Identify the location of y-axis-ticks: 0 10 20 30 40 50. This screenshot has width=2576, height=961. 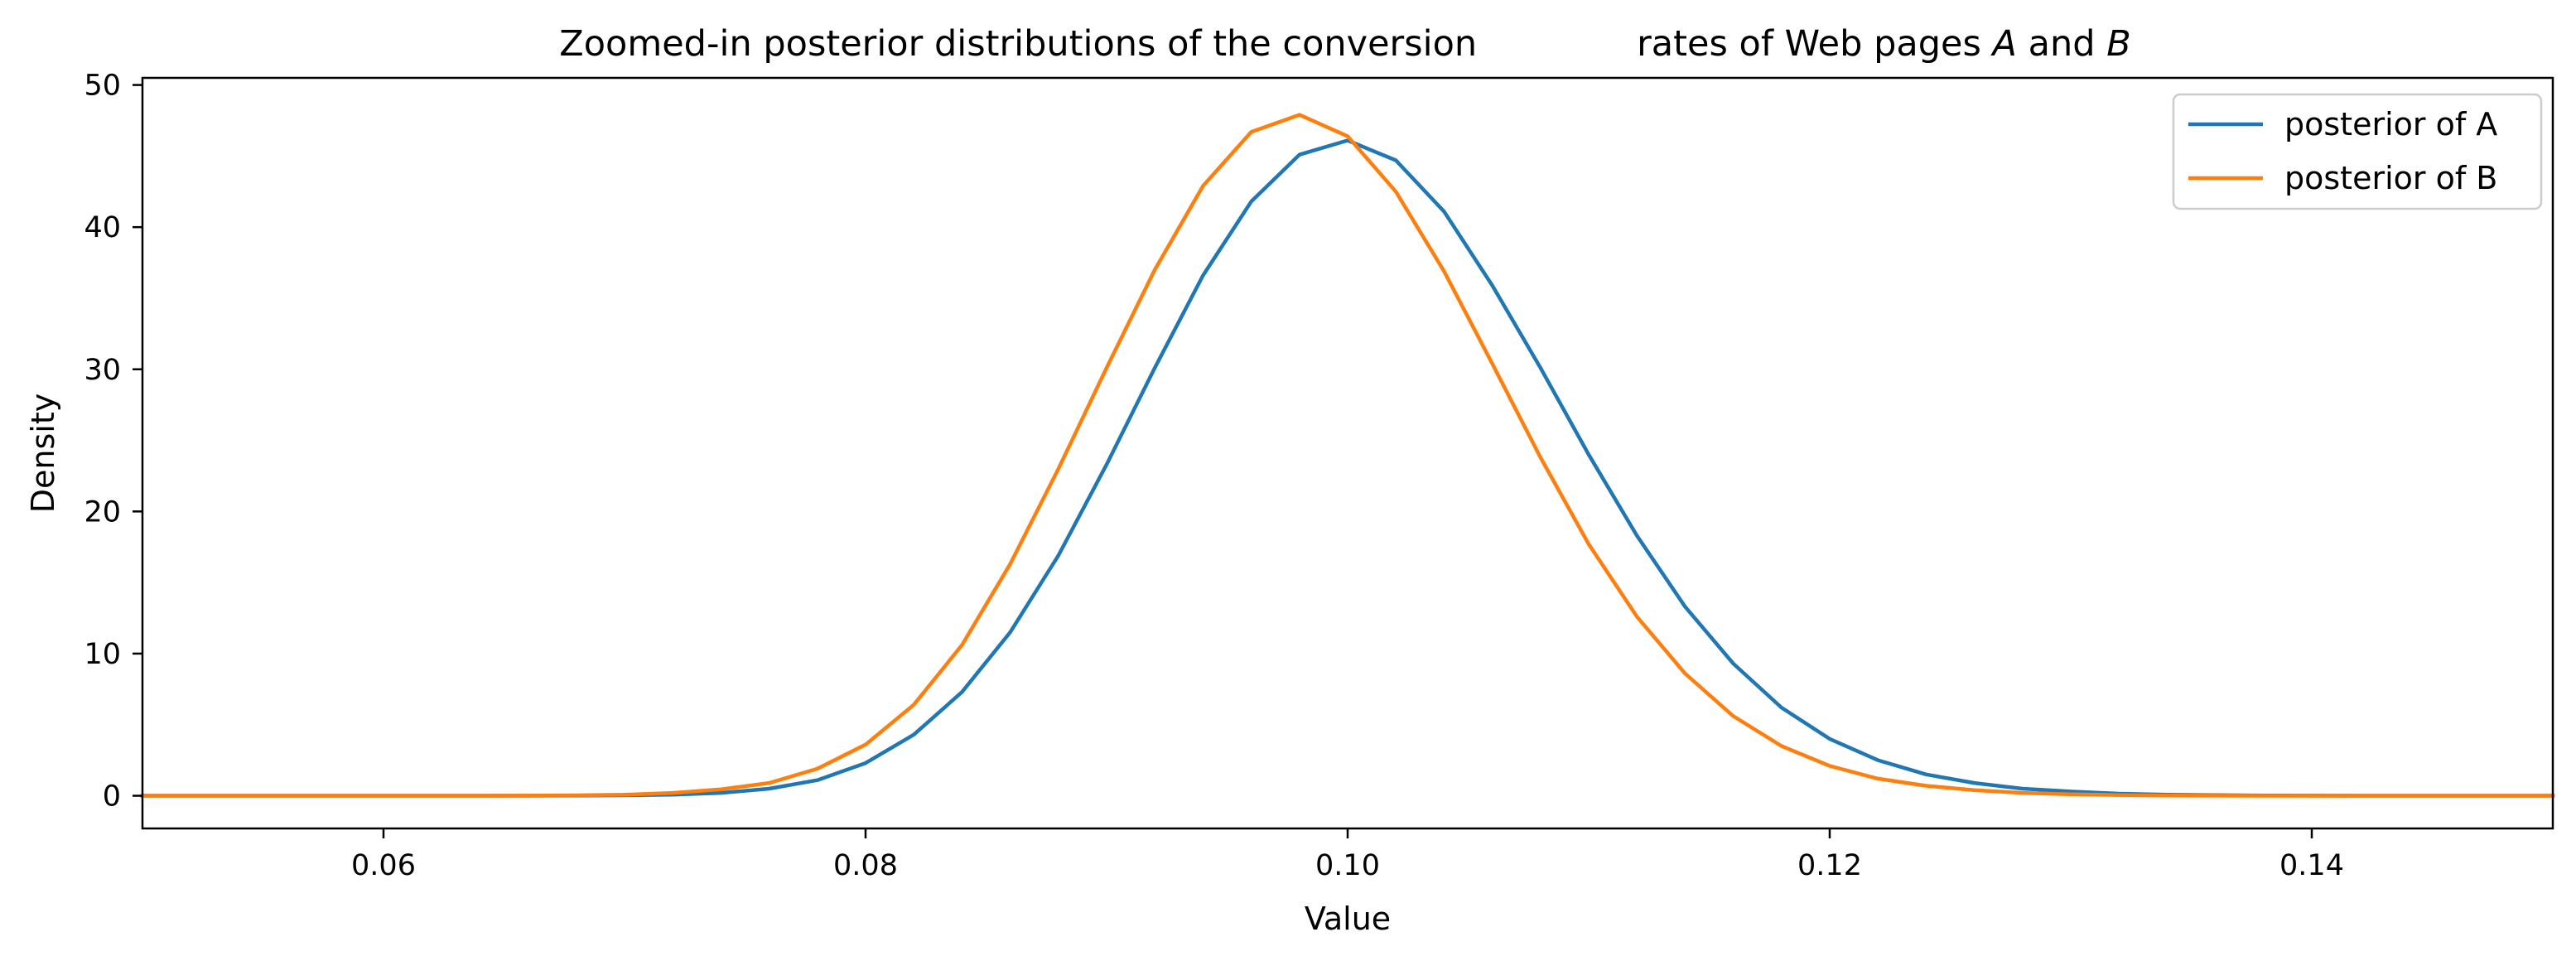
(113, 442).